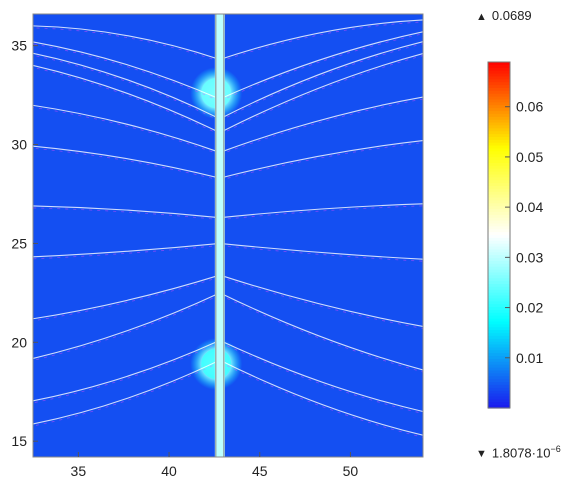 This screenshot has height=480, width=575. What do you see at coordinates (529, 107) in the screenshot?
I see `colorbar-tick-label-6: 0.06` at bounding box center [529, 107].